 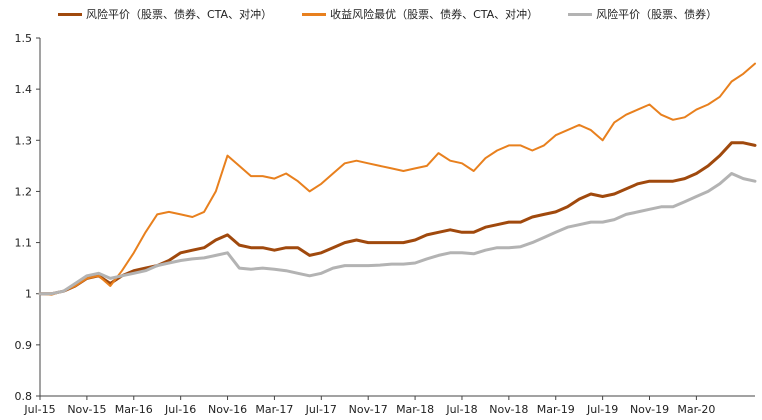 What do you see at coordinates (28, 217) in the screenshot?
I see `y-axis: 0.8 0.9 1 1.1 1.2 1.3 1.4 1.5` at bounding box center [28, 217].